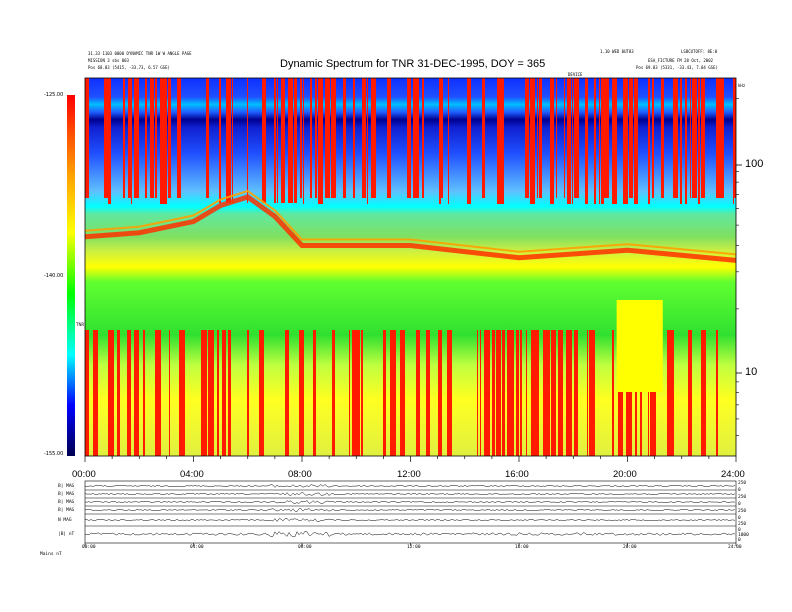  Describe the element at coordinates (71, 275) in the screenshot. I see `colorbar` at that location.